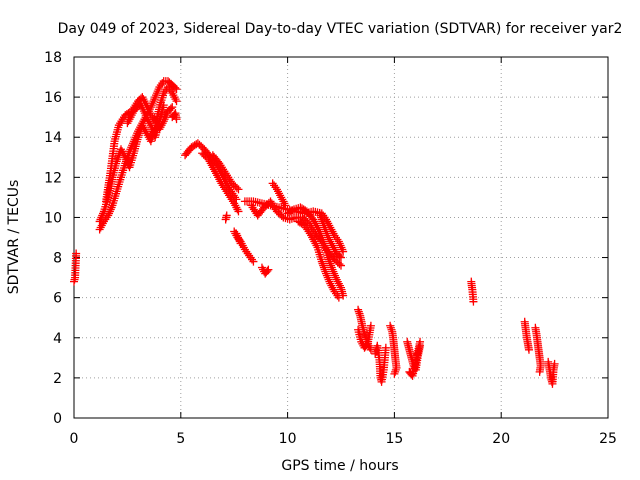 This screenshot has height=480, width=640. Describe the element at coordinates (57, 299) in the screenshot. I see `y-tick-label: 6` at that location.